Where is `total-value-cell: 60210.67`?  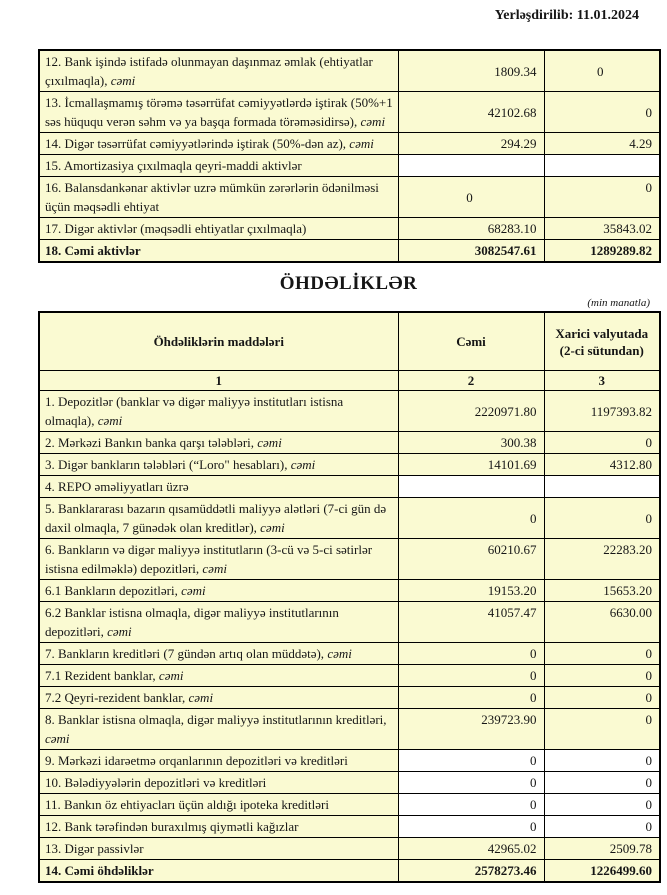
total-value-cell: 60210.67 is located at coordinates (471, 559).